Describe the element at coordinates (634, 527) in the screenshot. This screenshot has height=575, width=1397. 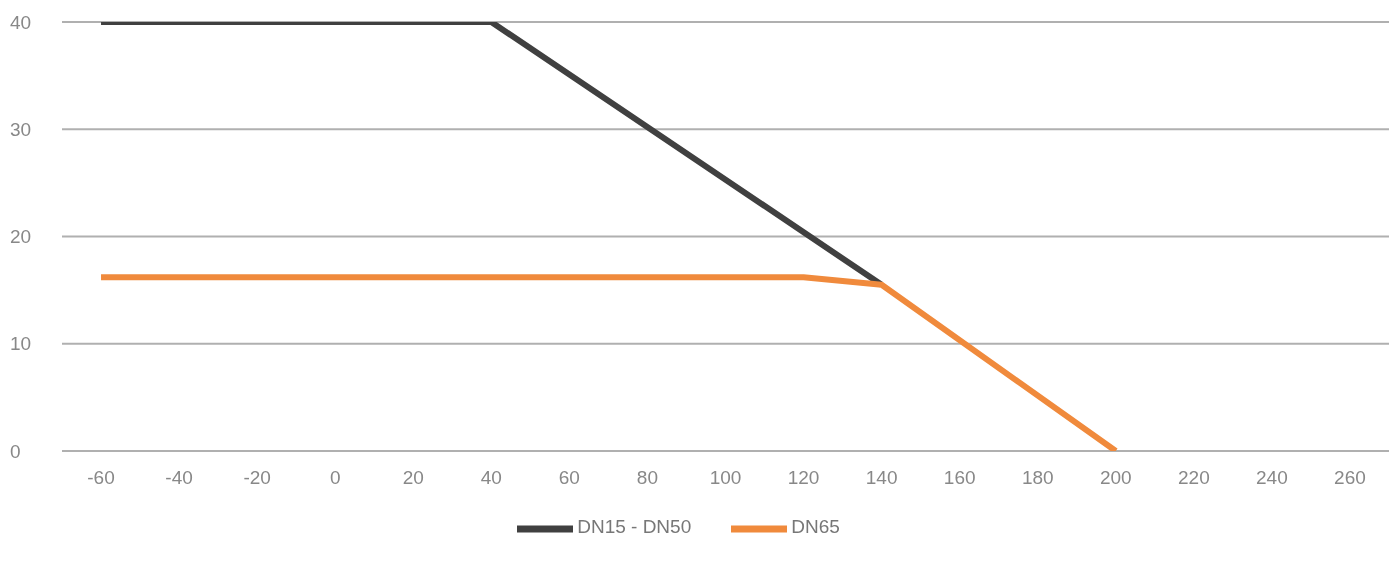
I see `legend-label: DN15 - DN50` at that location.